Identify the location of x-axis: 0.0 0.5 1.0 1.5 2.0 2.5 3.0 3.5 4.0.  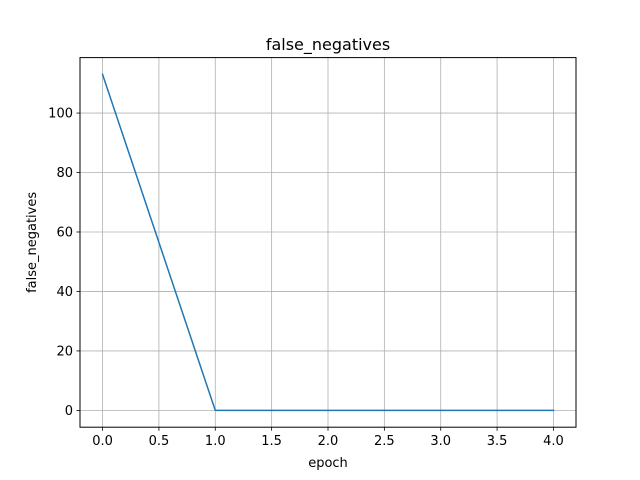
(328, 438).